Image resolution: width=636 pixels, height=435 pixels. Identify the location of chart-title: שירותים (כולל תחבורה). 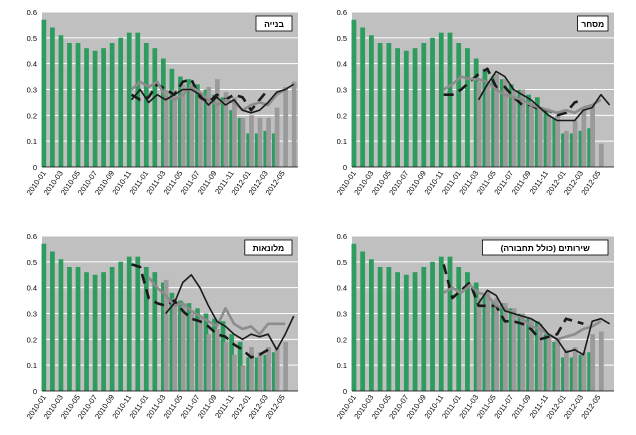
(545, 248).